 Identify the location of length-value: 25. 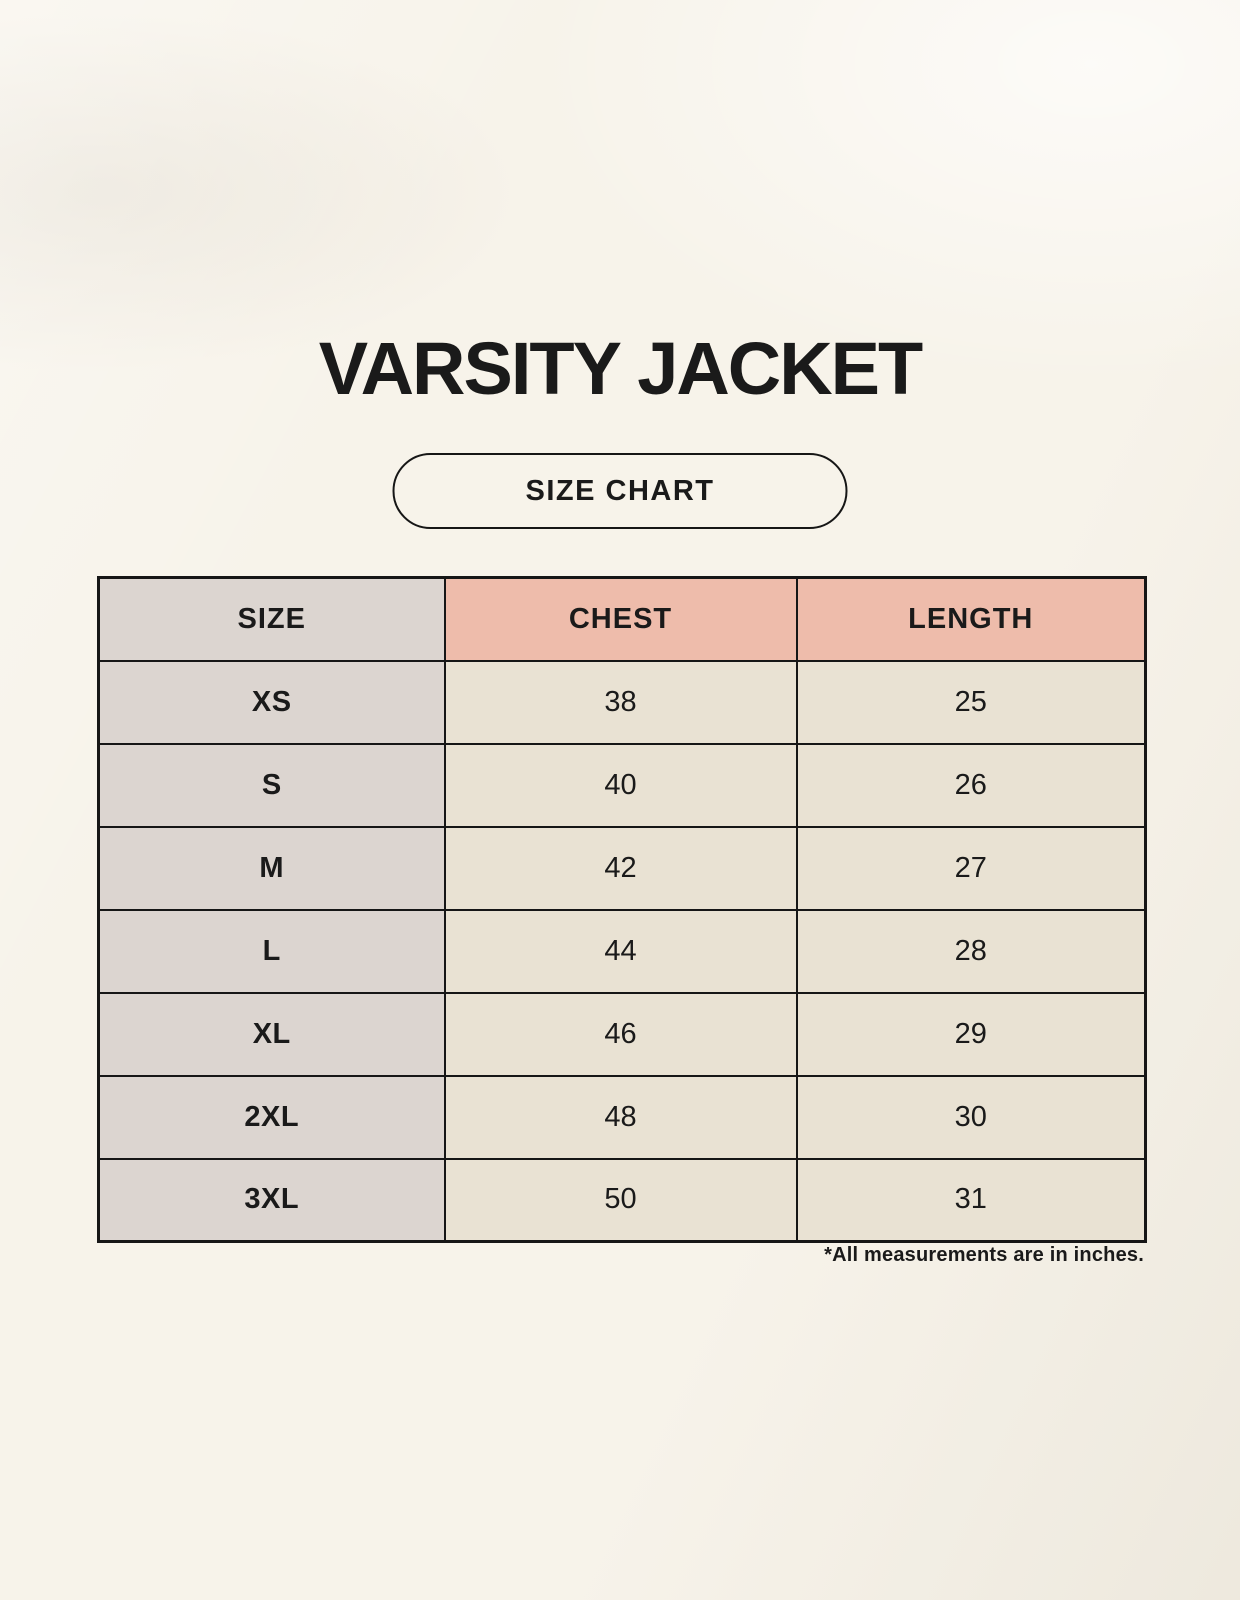
(971, 702).